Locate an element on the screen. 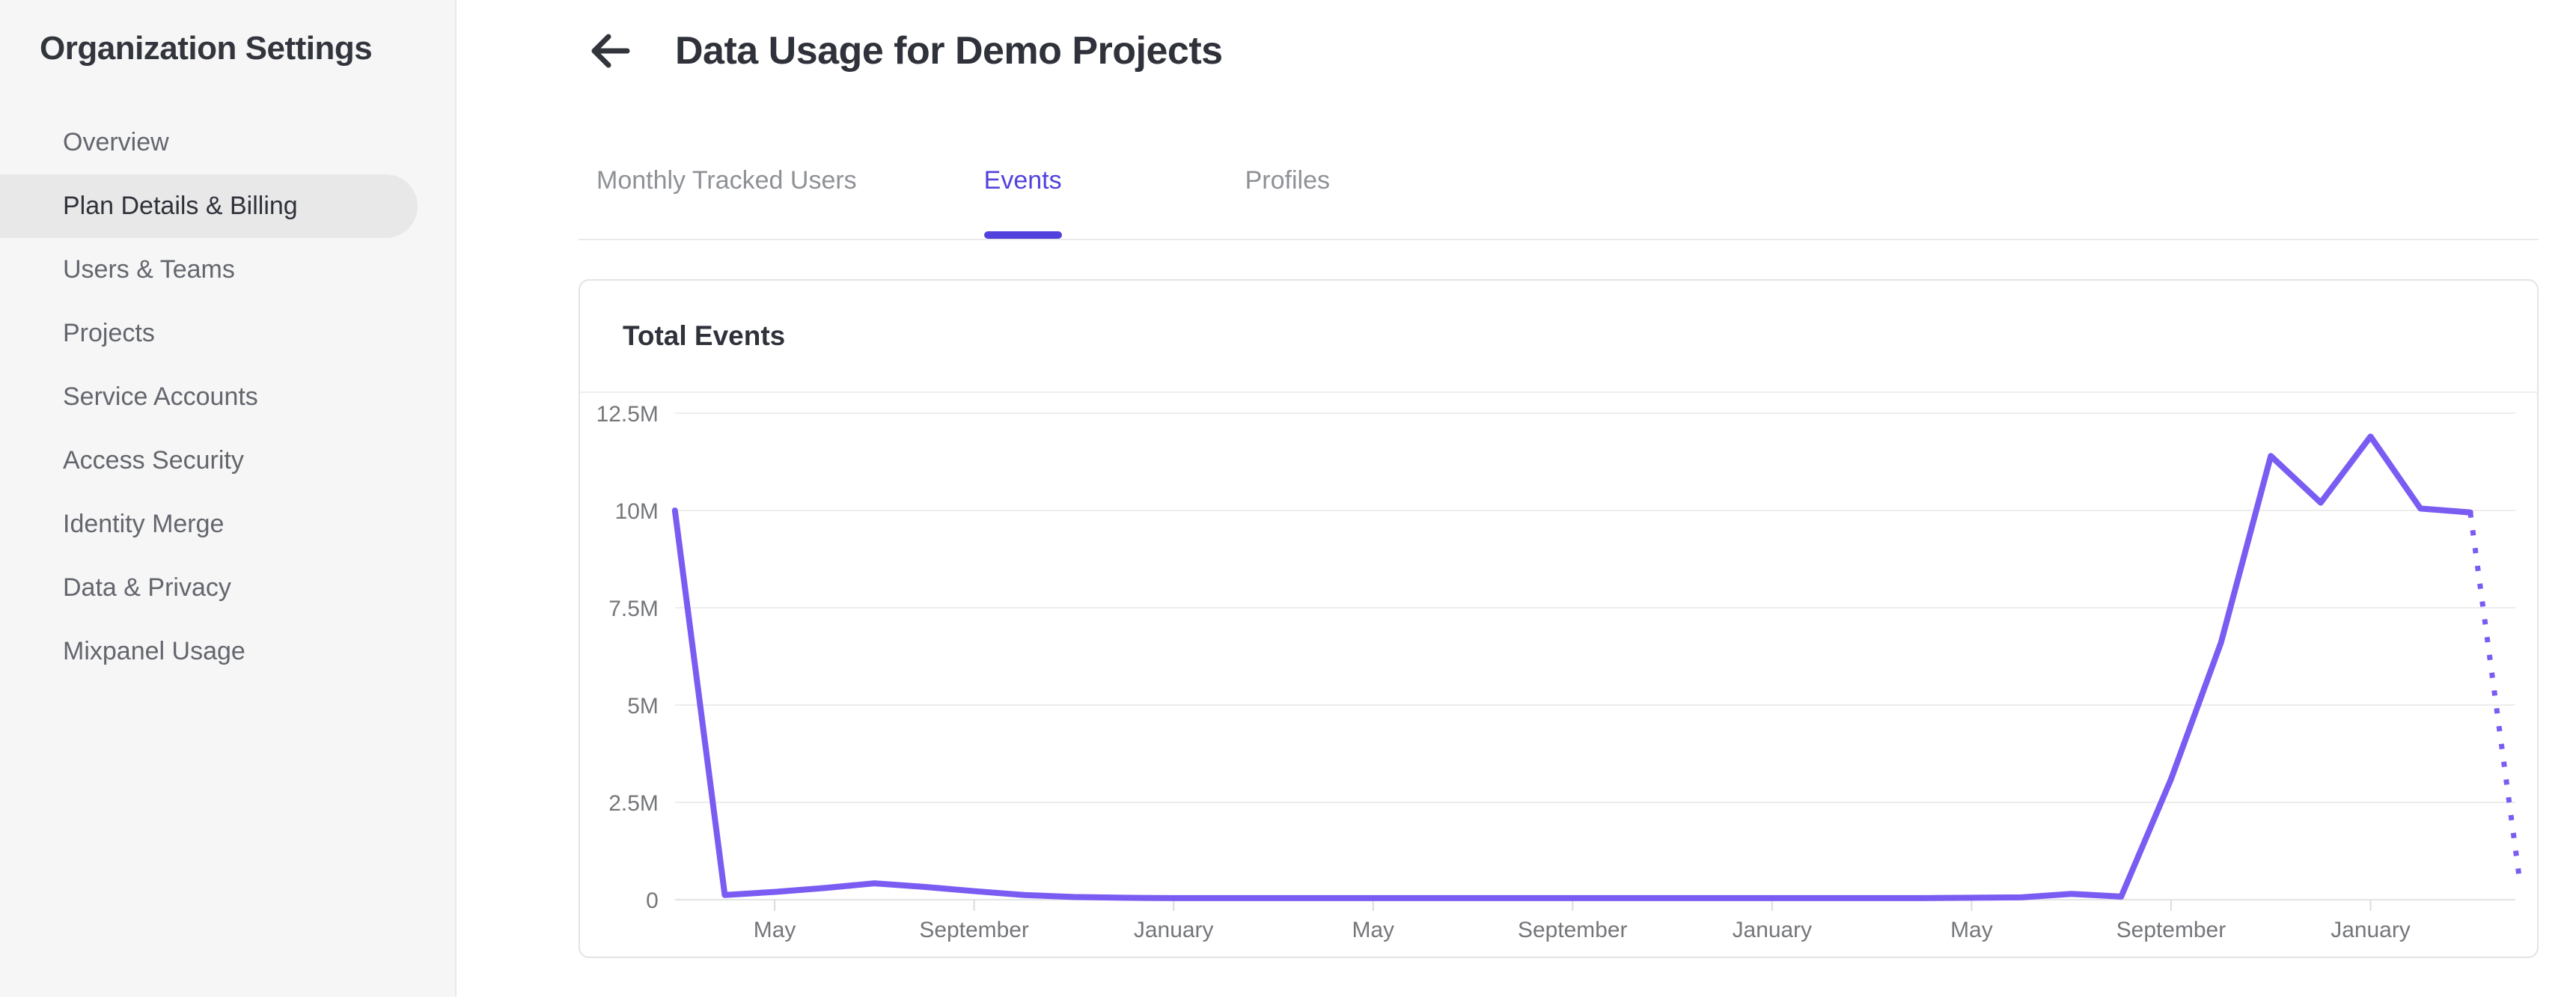  sidebar-title: Organization Settings is located at coordinates (206, 48).